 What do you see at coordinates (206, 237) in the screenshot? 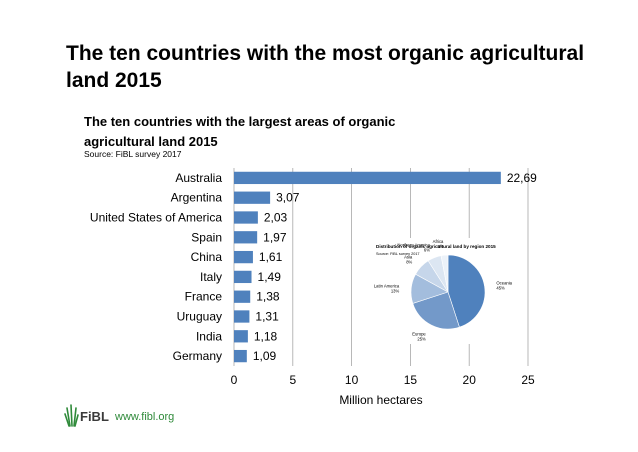
I see `category-label: Spain` at bounding box center [206, 237].